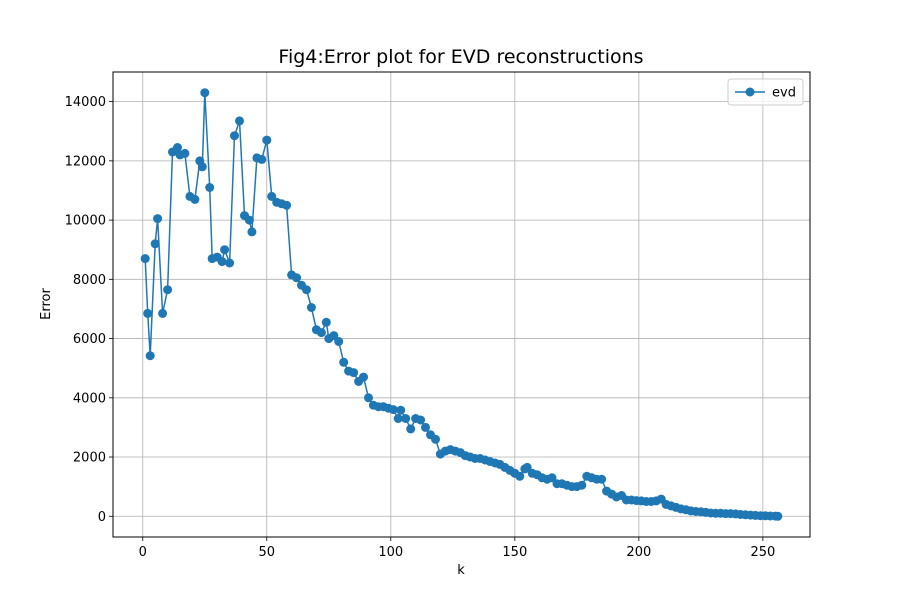 The image size is (900, 600). Describe the element at coordinates (85, 102) in the screenshot. I see `y-tick-label: 14000` at that location.